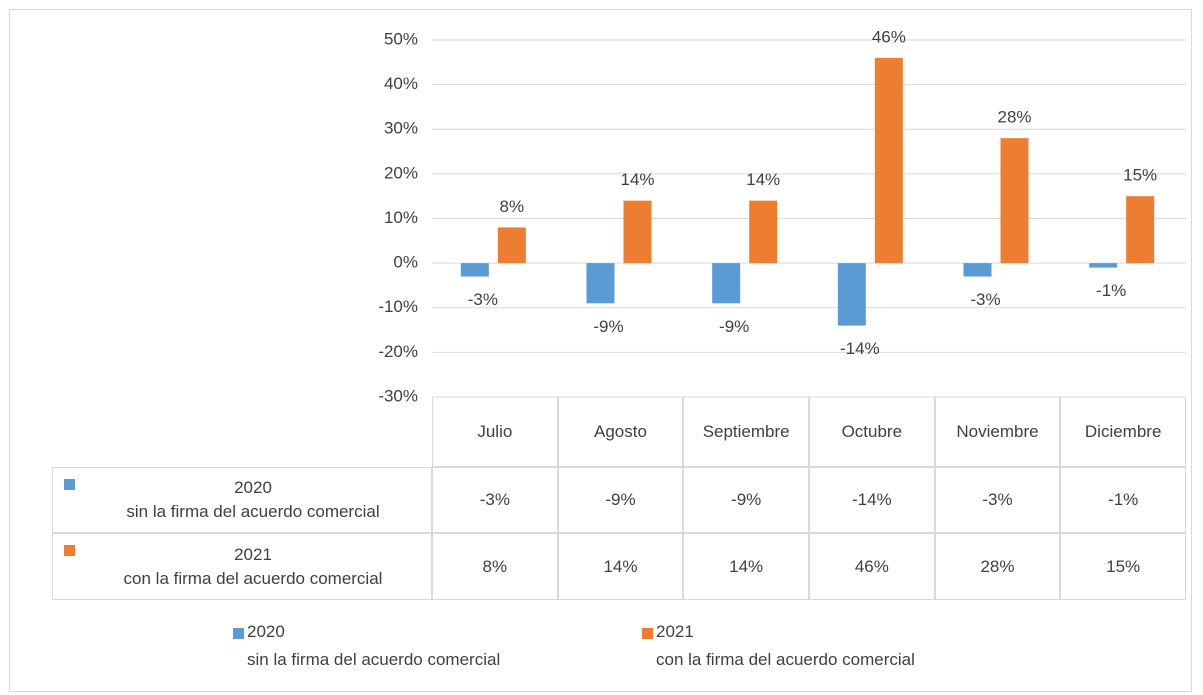  What do you see at coordinates (398, 306) in the screenshot?
I see `y-tick-label: -10%` at bounding box center [398, 306].